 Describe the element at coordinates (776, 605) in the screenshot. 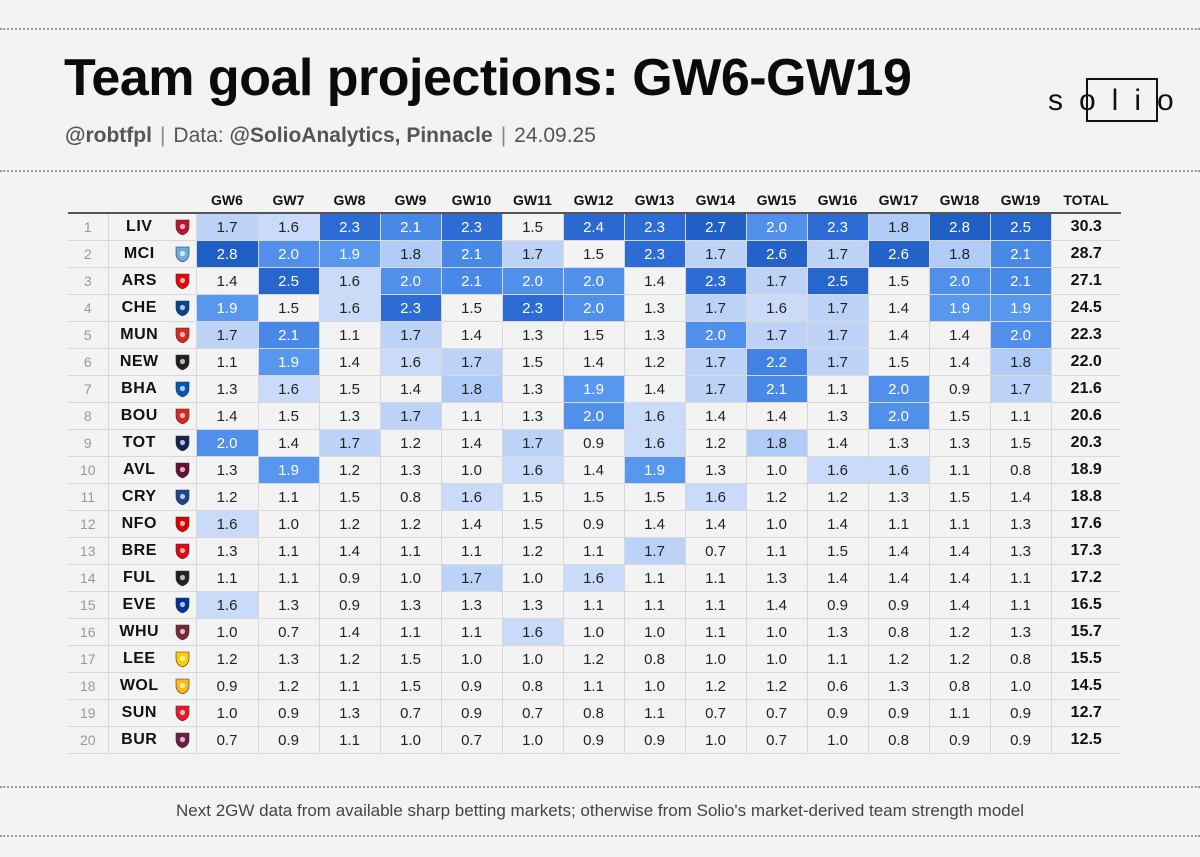

I see `value-cell-gw15: 1.4` at that location.